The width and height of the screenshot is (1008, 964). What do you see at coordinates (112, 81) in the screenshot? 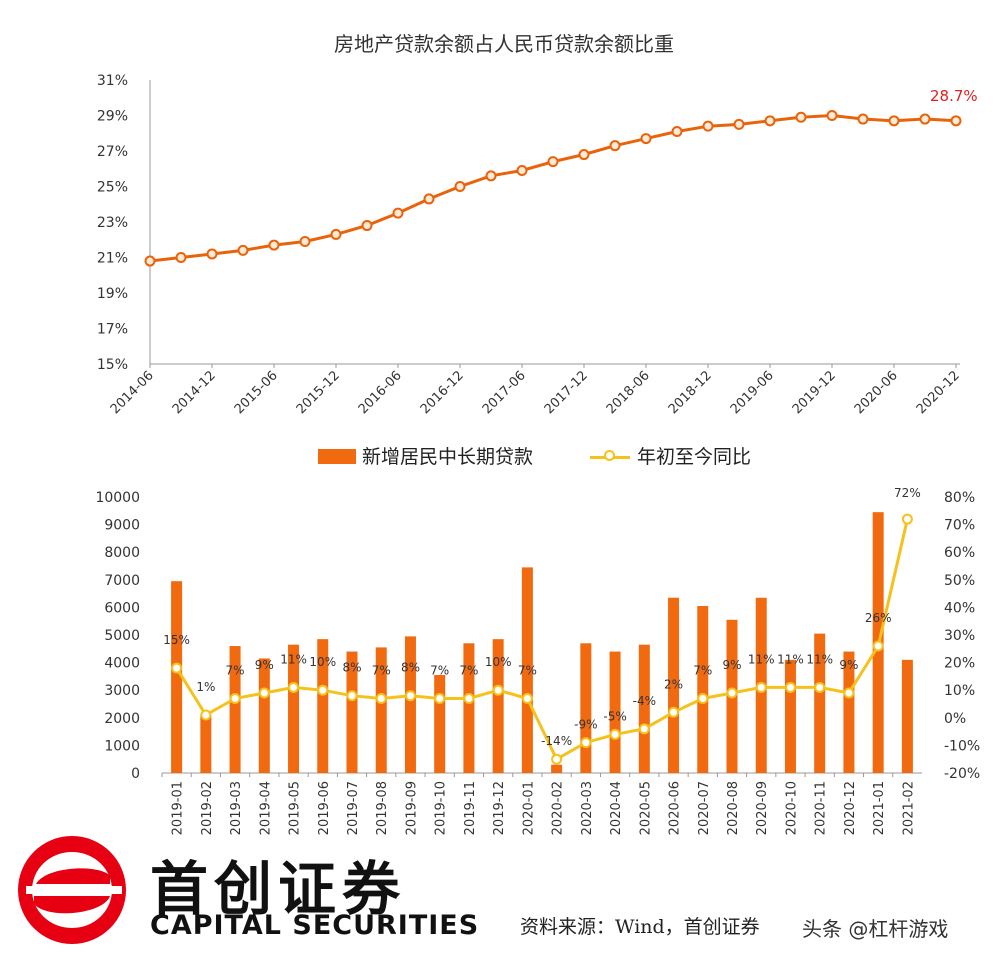
I see `y-tick-label: 31%` at bounding box center [112, 81].